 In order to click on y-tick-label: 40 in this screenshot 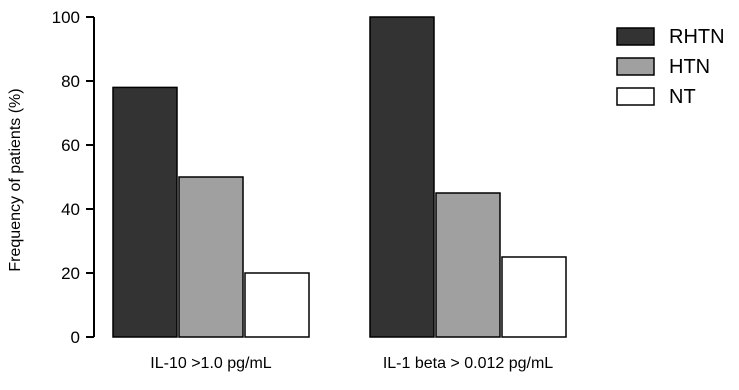, I will do `click(70, 209)`.